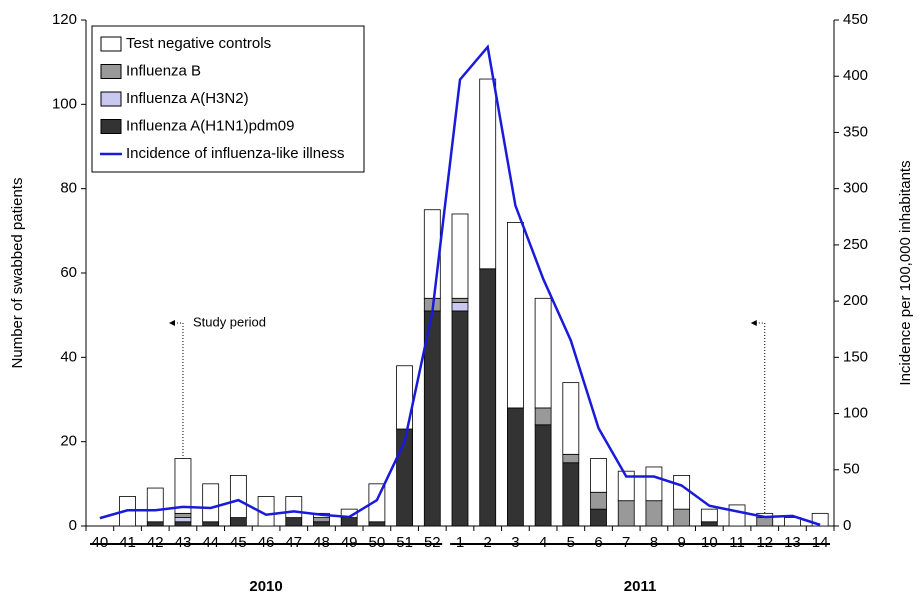  Describe the element at coordinates (855, 300) in the screenshot. I see `y2-tick-label: 200` at that location.